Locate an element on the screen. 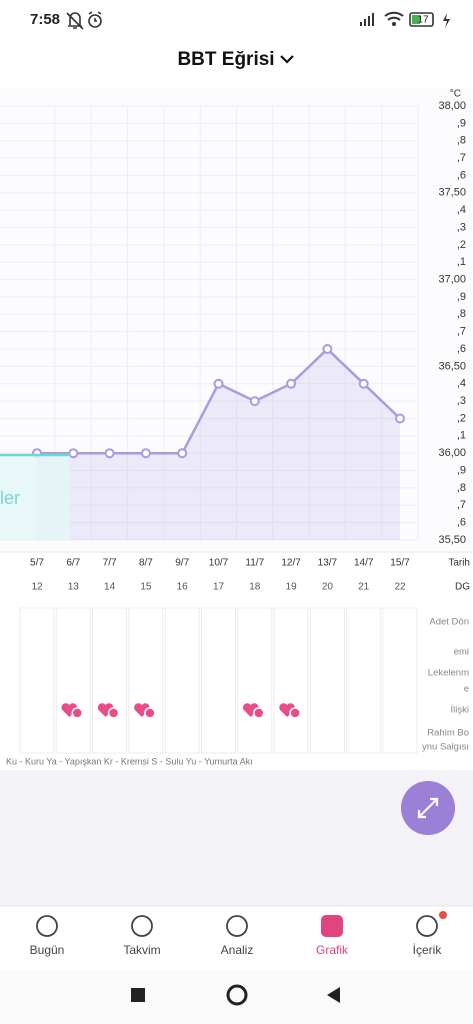  x-tick-label: 7/7 is located at coordinates (110, 563).